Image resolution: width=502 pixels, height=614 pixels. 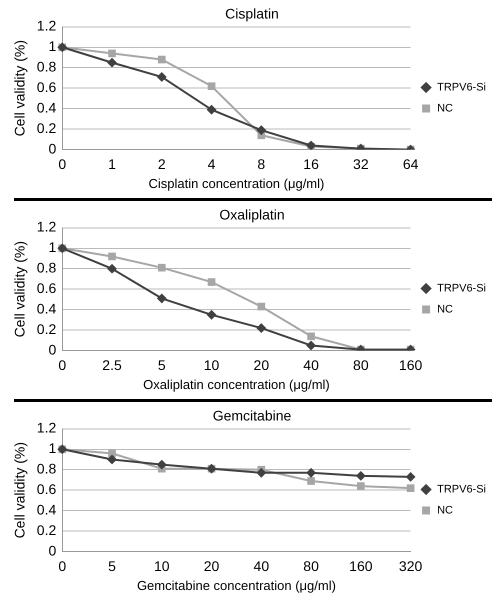 What do you see at coordinates (112, 364) in the screenshot?
I see `x-tick-label: 2.5` at bounding box center [112, 364].